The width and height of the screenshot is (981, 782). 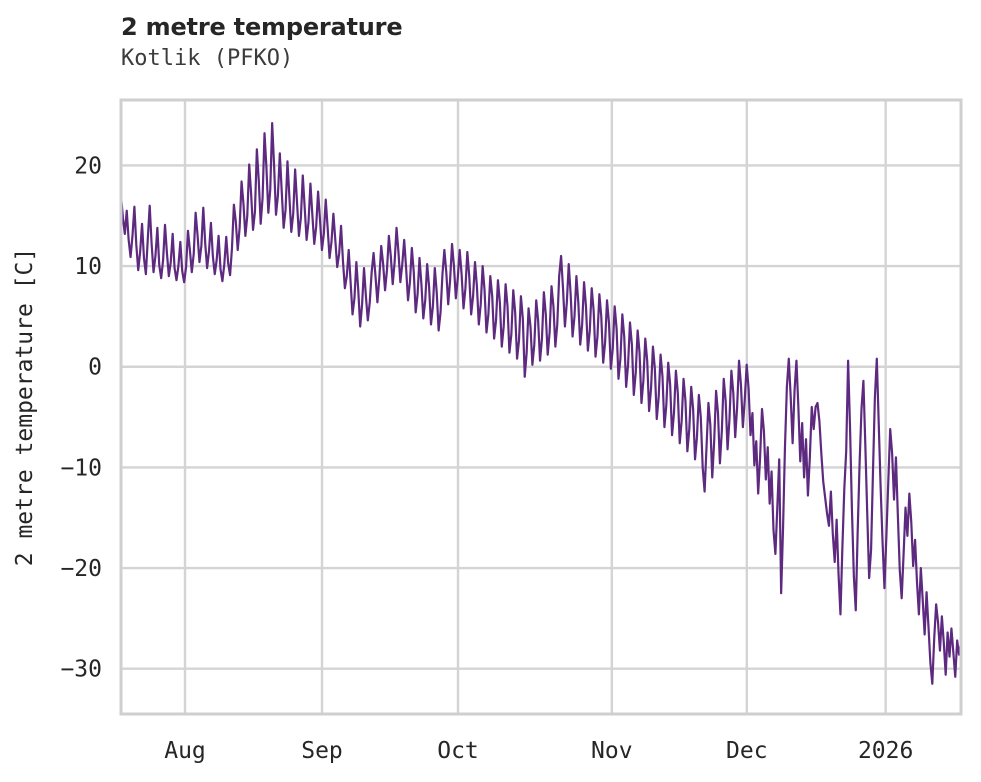 What do you see at coordinates (458, 751) in the screenshot?
I see `x-tick-label: Oct` at bounding box center [458, 751].